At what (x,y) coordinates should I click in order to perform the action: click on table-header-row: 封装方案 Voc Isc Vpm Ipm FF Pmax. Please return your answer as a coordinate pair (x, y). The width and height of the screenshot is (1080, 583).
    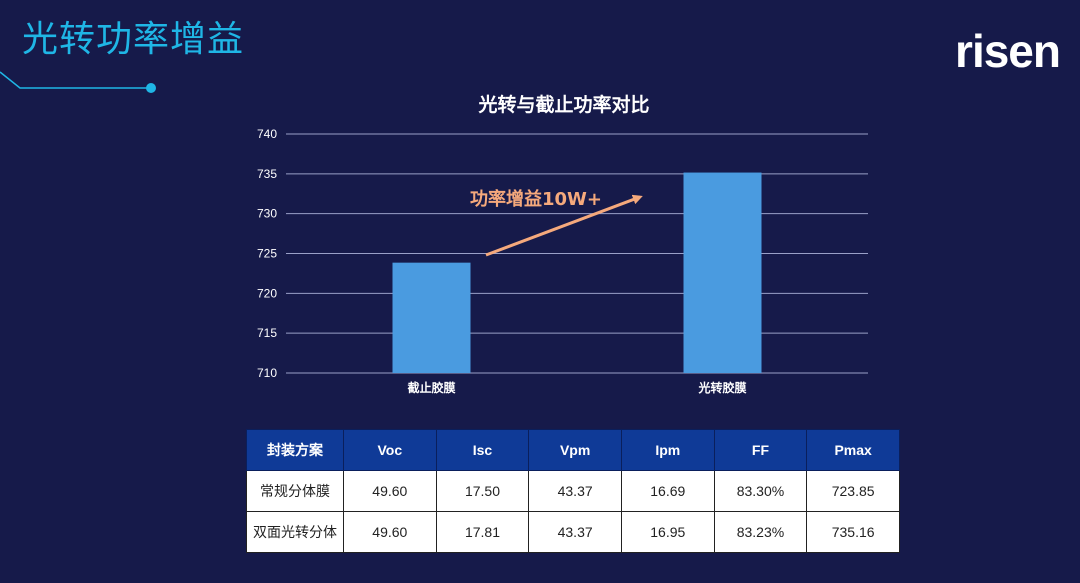
    Looking at the image, I should click on (573, 450).